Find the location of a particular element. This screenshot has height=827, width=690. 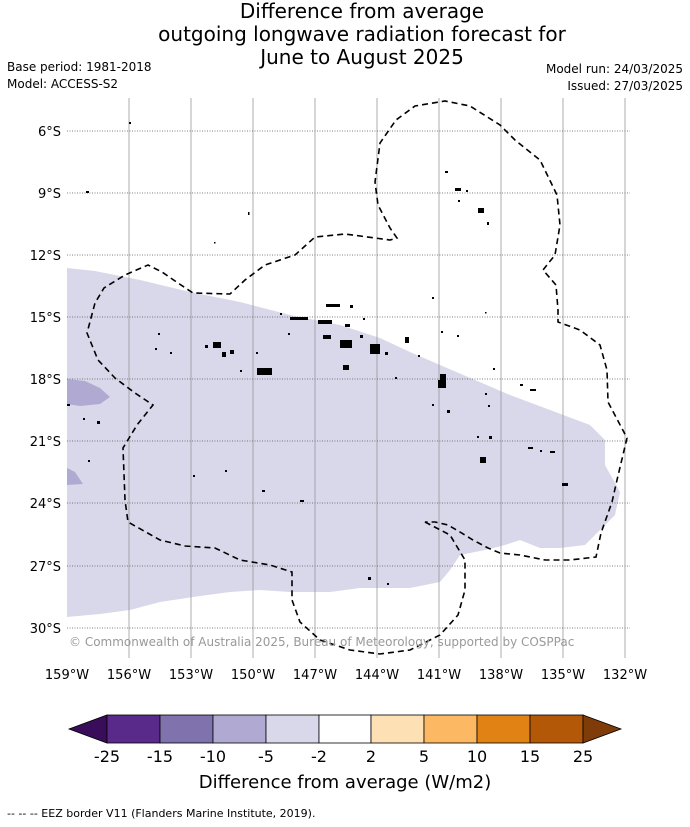

colorbar-label: Difference from average (W/m2) is located at coordinates (345, 782).